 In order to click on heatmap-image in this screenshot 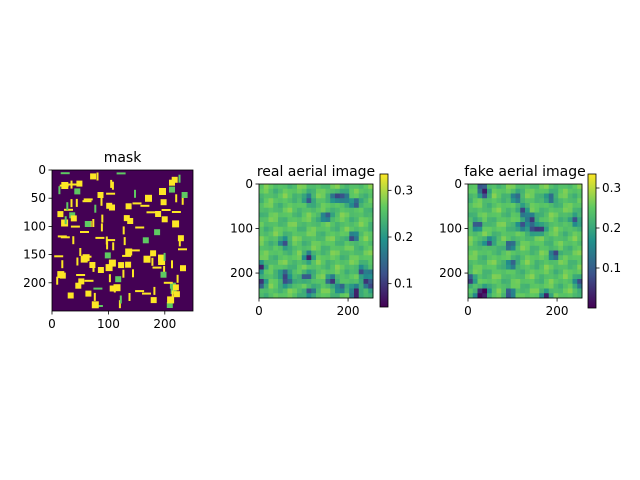, I will do `click(525, 241)`.